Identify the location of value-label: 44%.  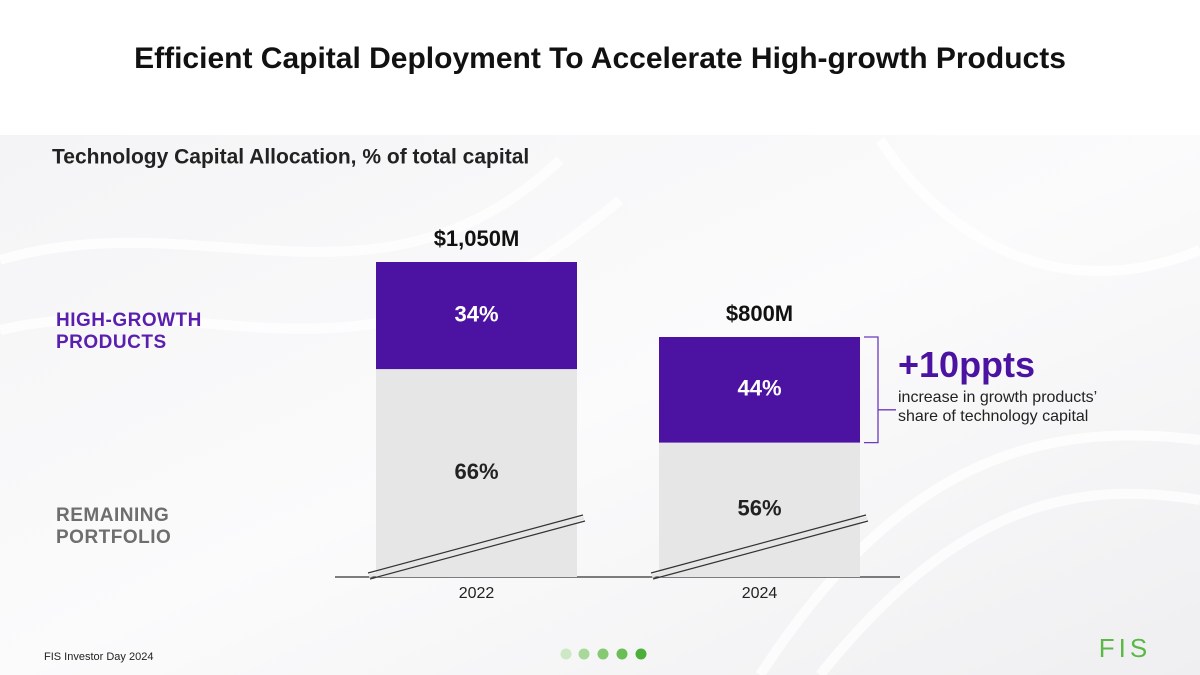
(759, 388).